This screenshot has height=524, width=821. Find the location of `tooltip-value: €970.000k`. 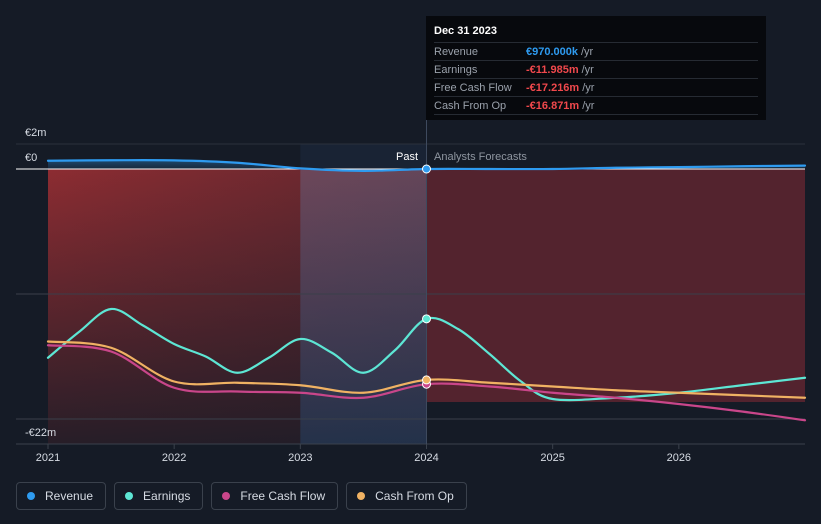

tooltip-value: €970.000k is located at coordinates (552, 51).